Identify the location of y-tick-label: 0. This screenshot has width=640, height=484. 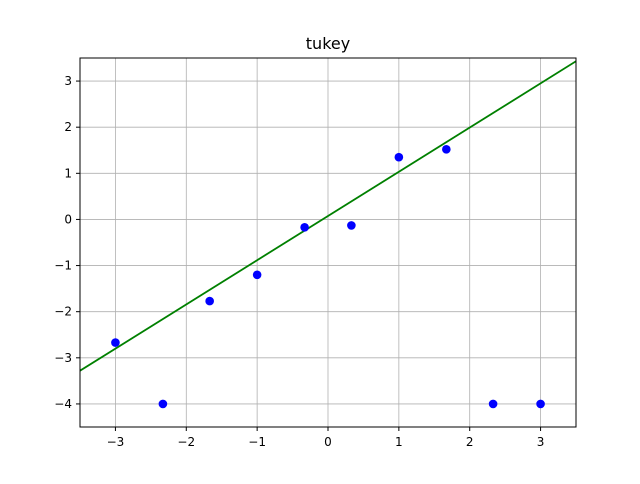
(68, 219).